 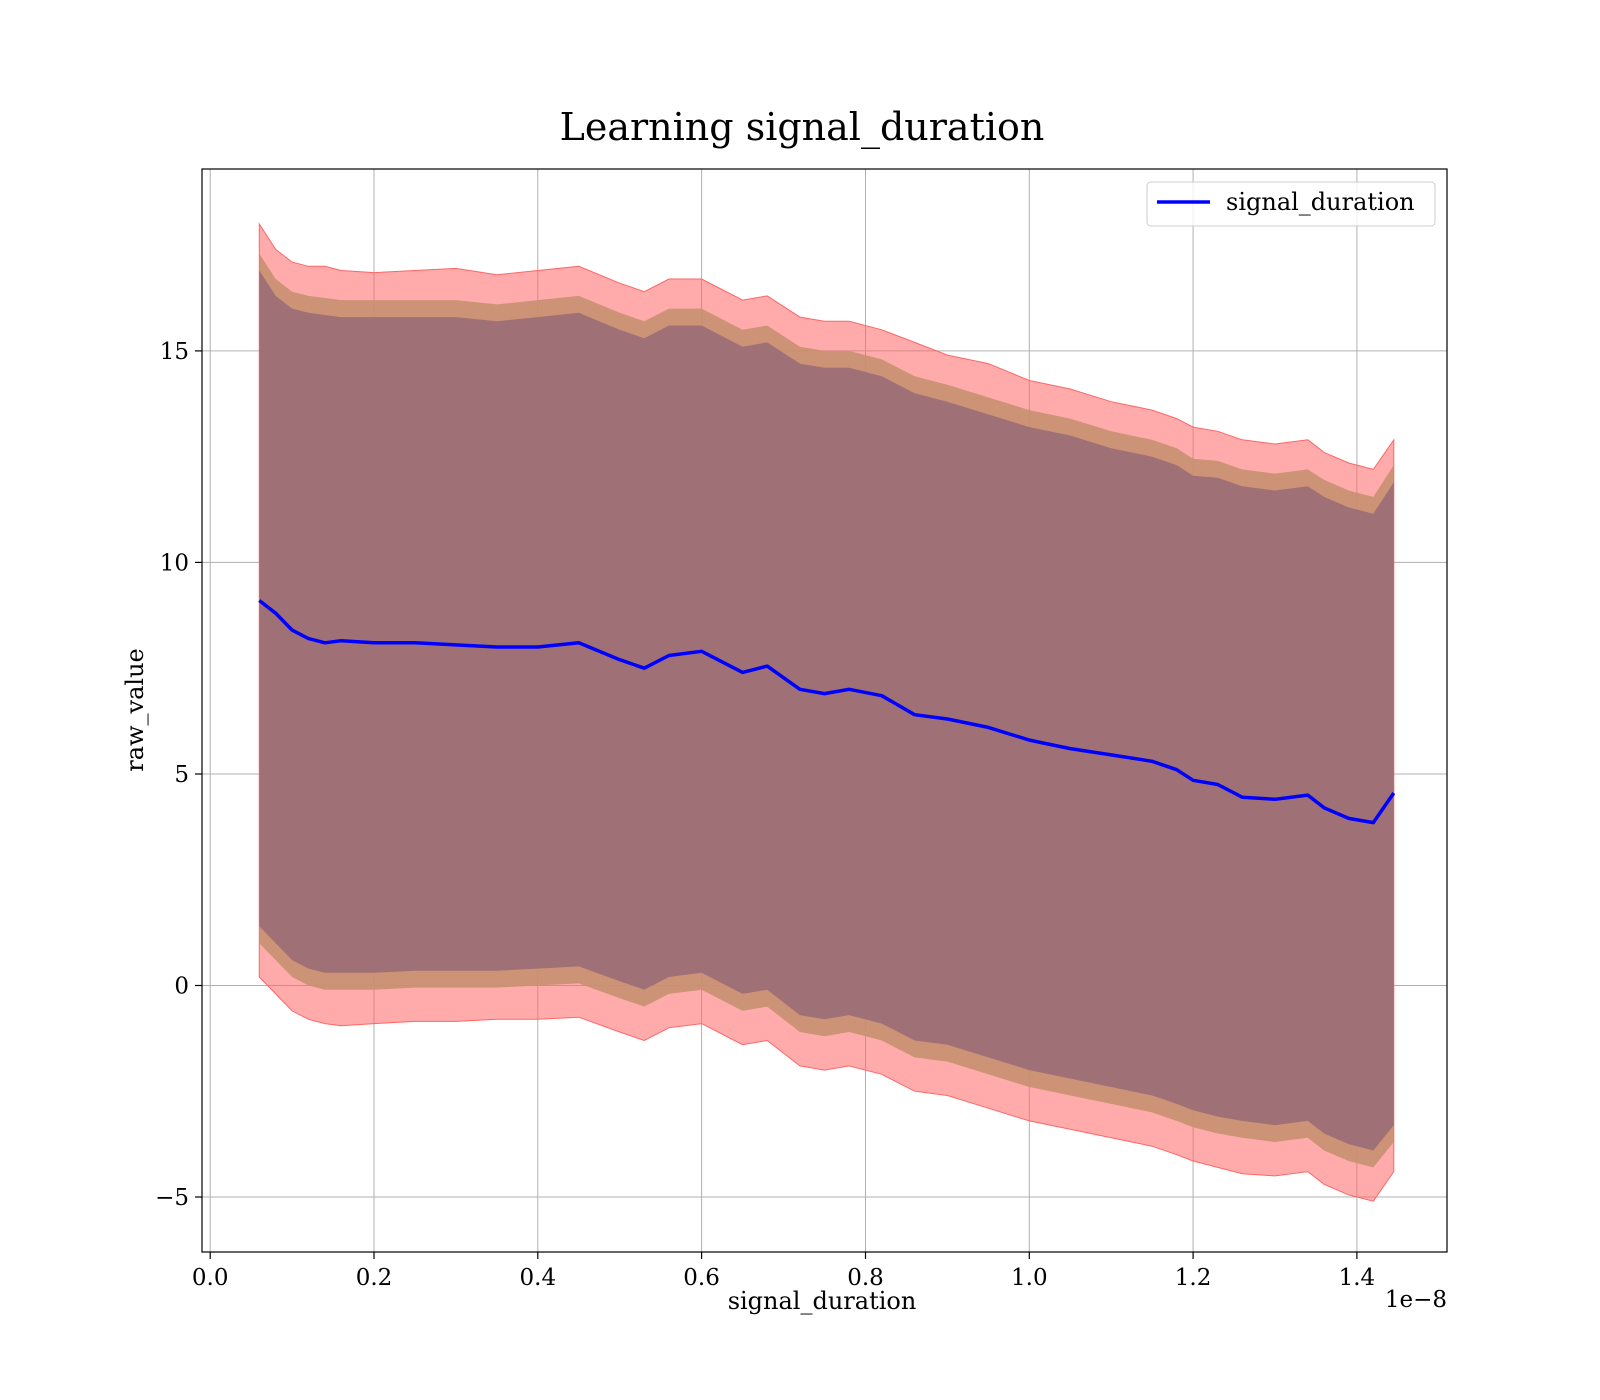 I want to click on series-line-signal-duration, so click(x=827, y=712).